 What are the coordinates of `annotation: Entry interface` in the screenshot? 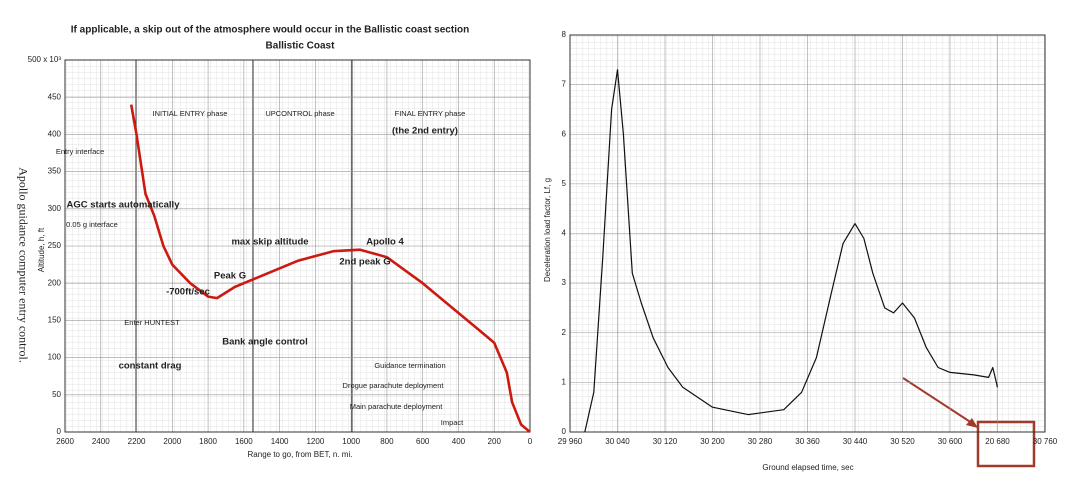 It's located at (80, 151).